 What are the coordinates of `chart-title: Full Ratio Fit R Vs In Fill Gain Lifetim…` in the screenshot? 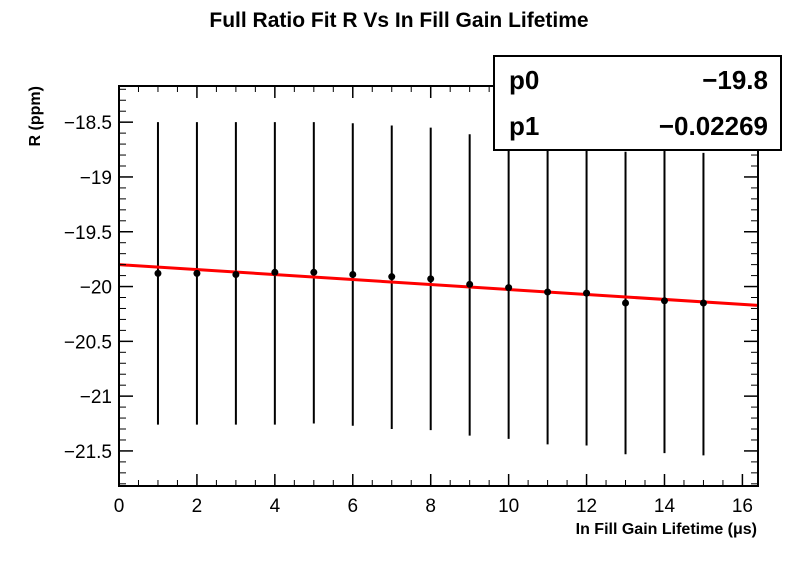 It's located at (398, 20).